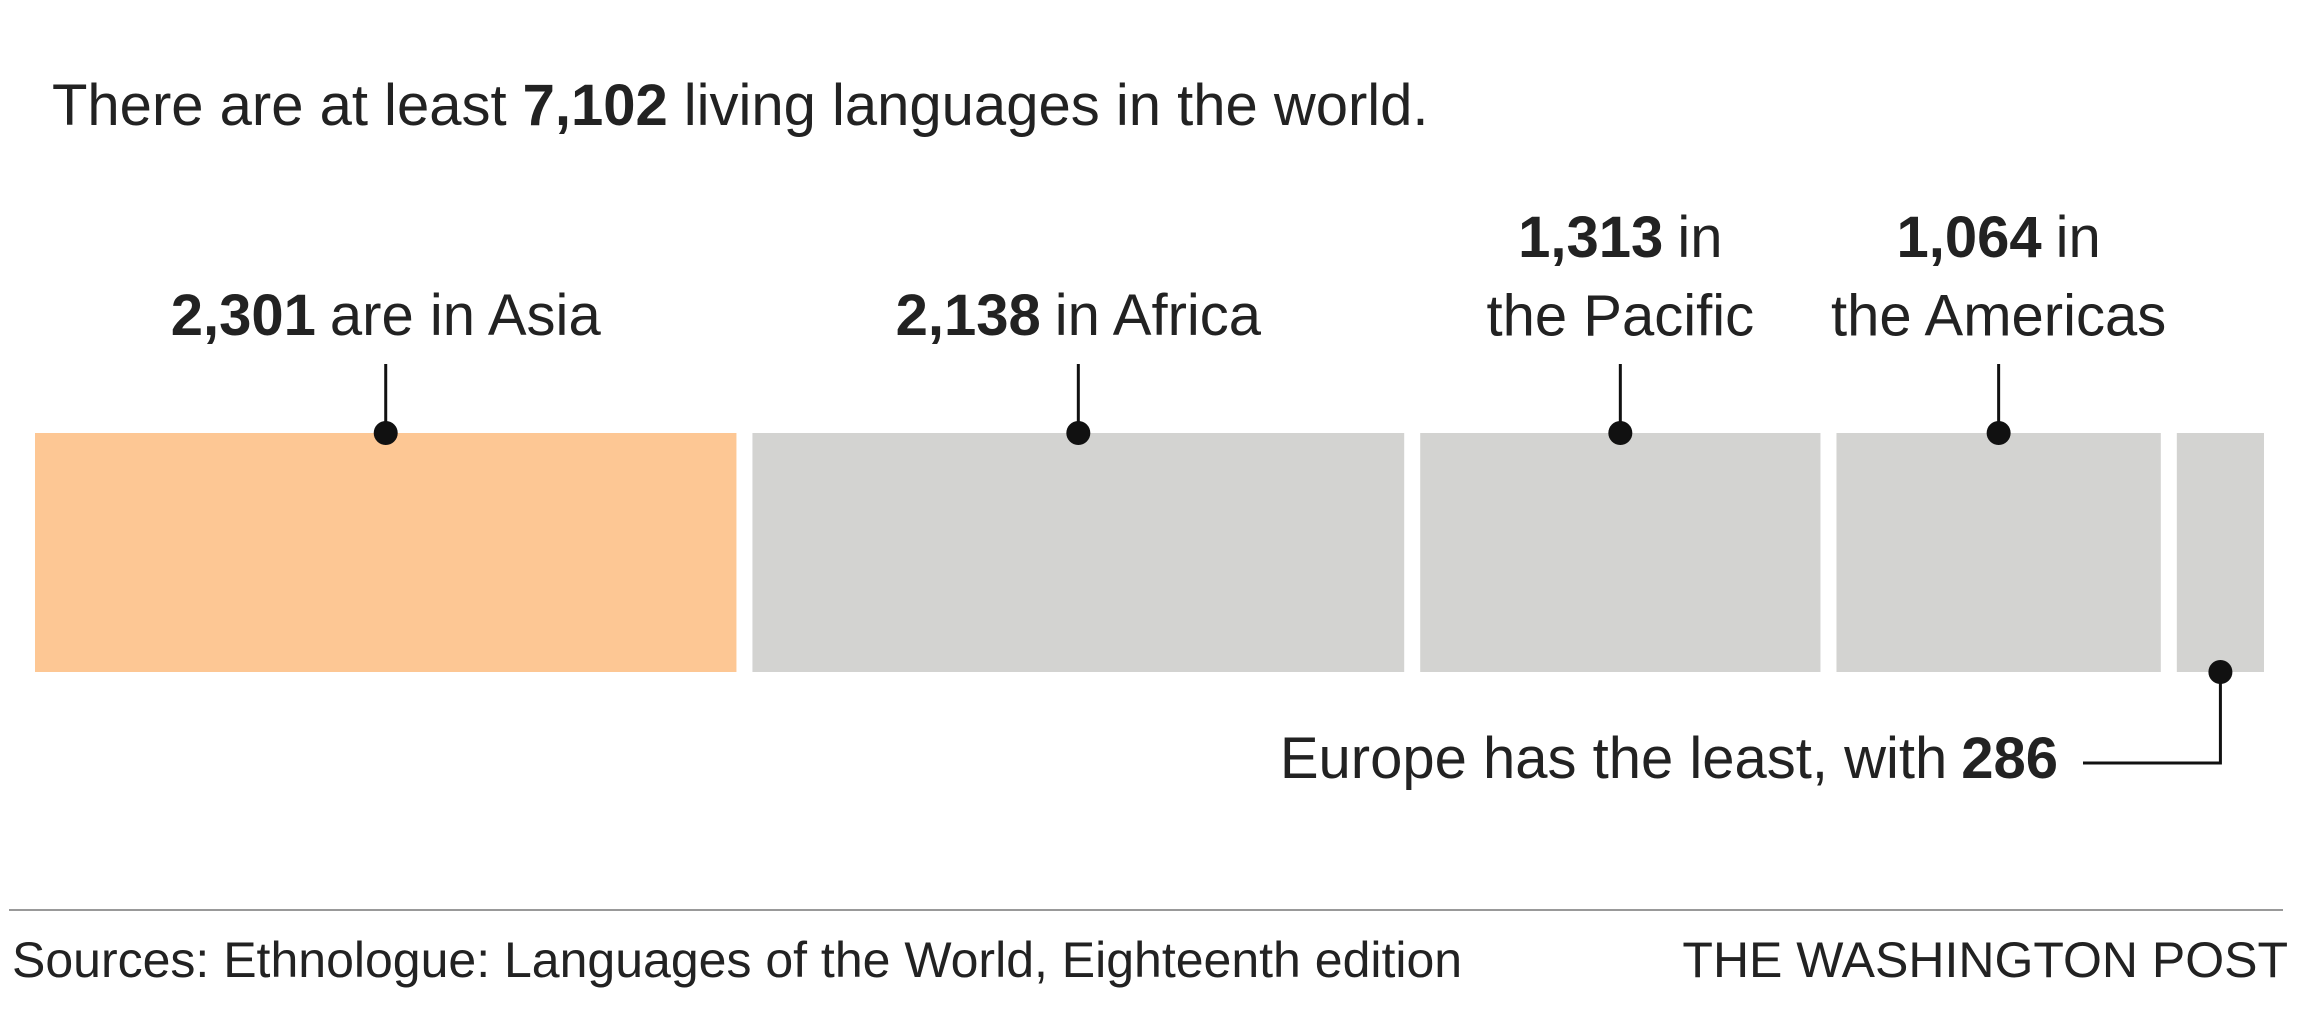 This screenshot has width=2300, height=1013. Describe the element at coordinates (1621, 315) in the screenshot. I see `annotation-text: the Pacific` at that location.